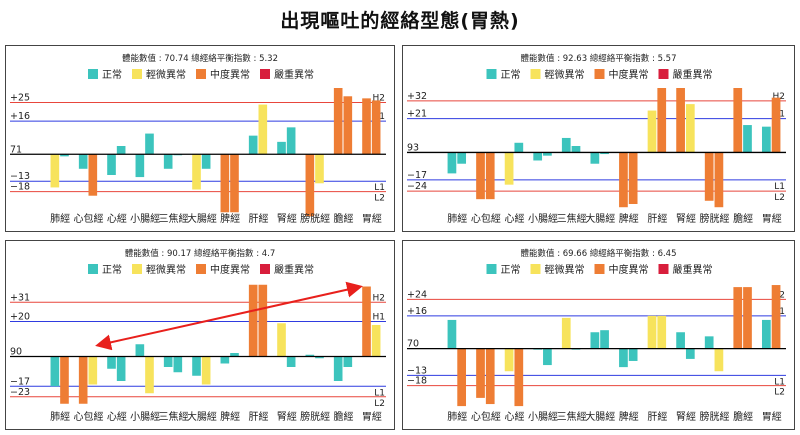  What do you see at coordinates (315, 416) in the screenshot?
I see `category-label: 膀胱經` at bounding box center [315, 416].